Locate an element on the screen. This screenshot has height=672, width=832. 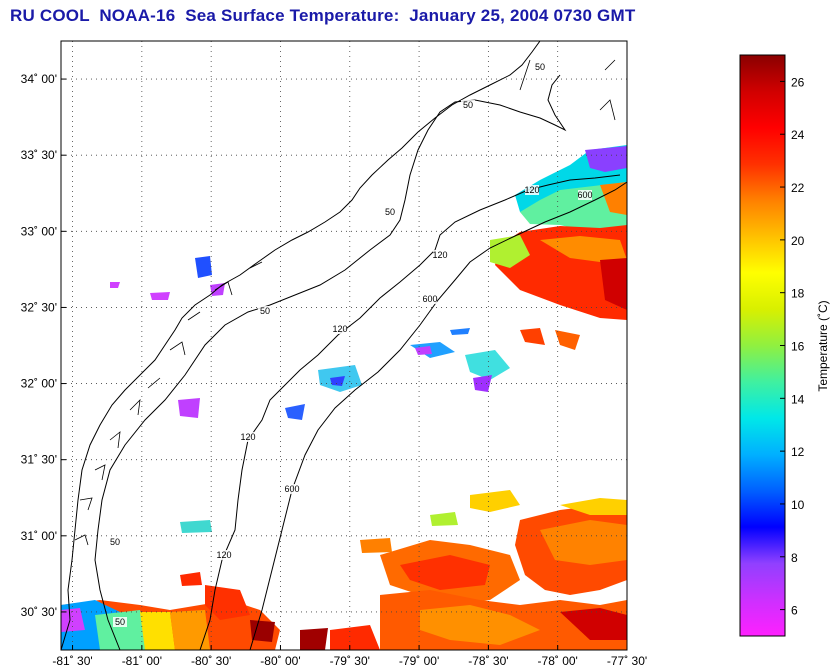
lon-tick-label: -77˚ 30' is located at coordinates (627, 661).